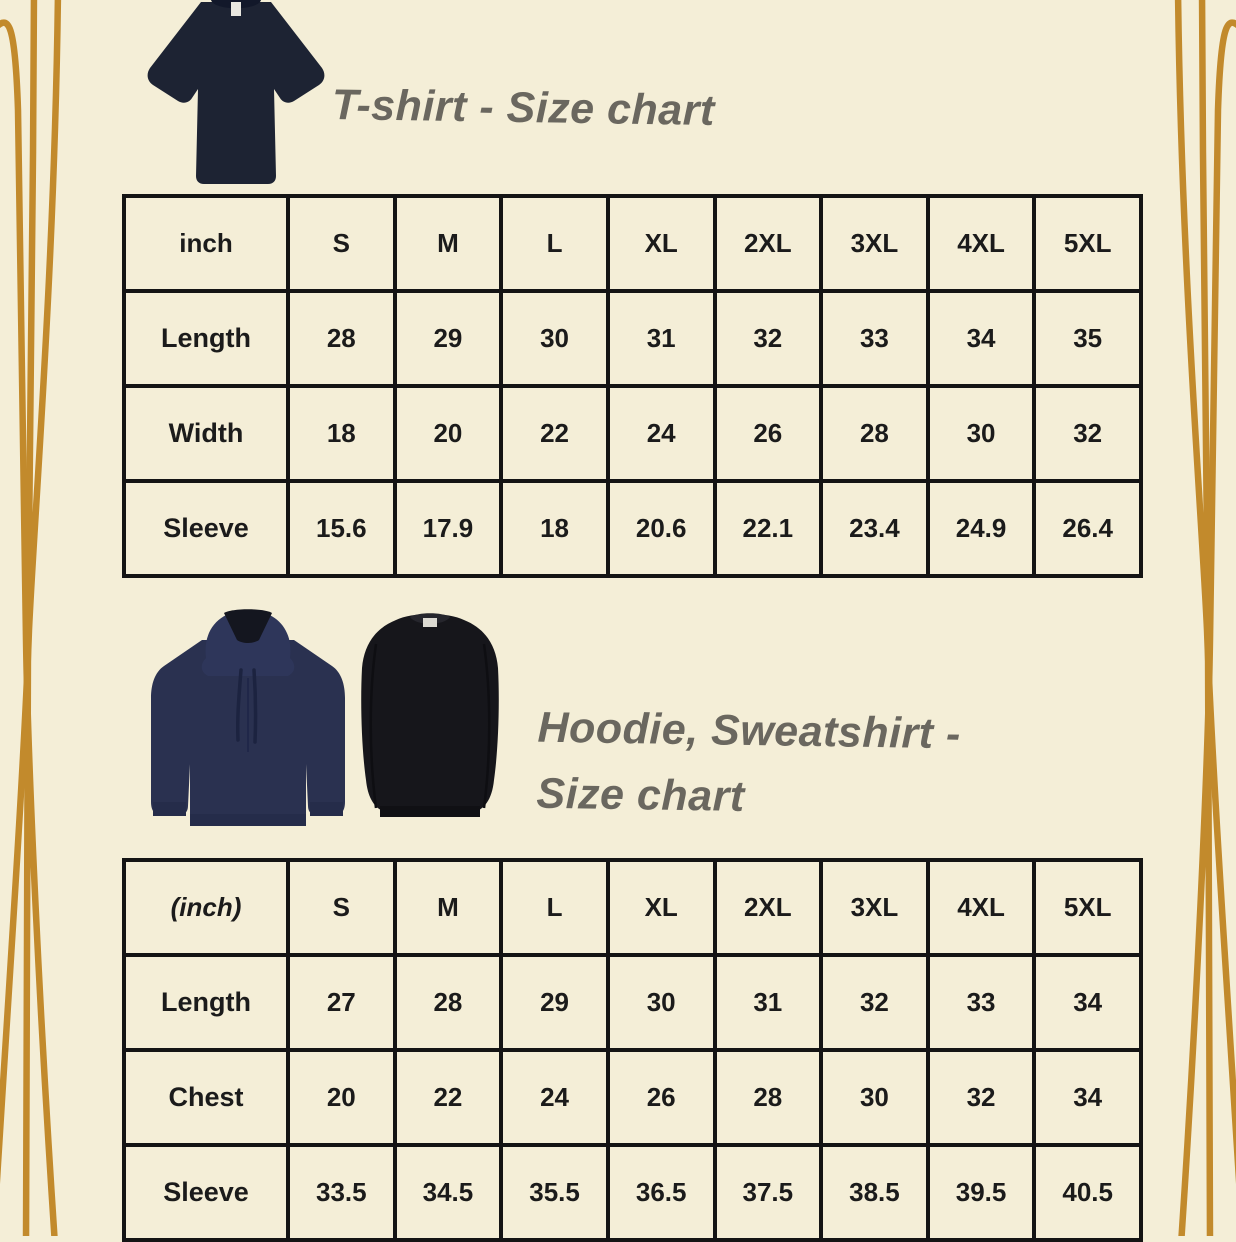 The image size is (1236, 1242). I want to click on left-accent-lines, so click(31, 618).